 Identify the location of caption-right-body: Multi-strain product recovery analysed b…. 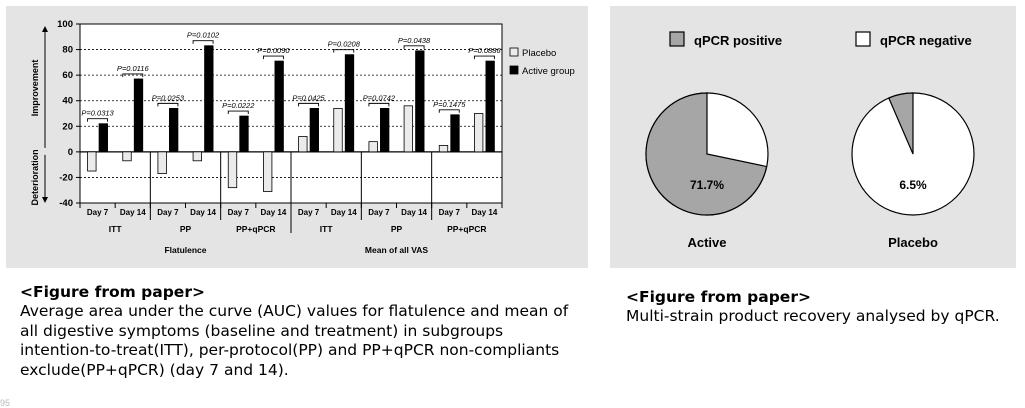
(813, 316).